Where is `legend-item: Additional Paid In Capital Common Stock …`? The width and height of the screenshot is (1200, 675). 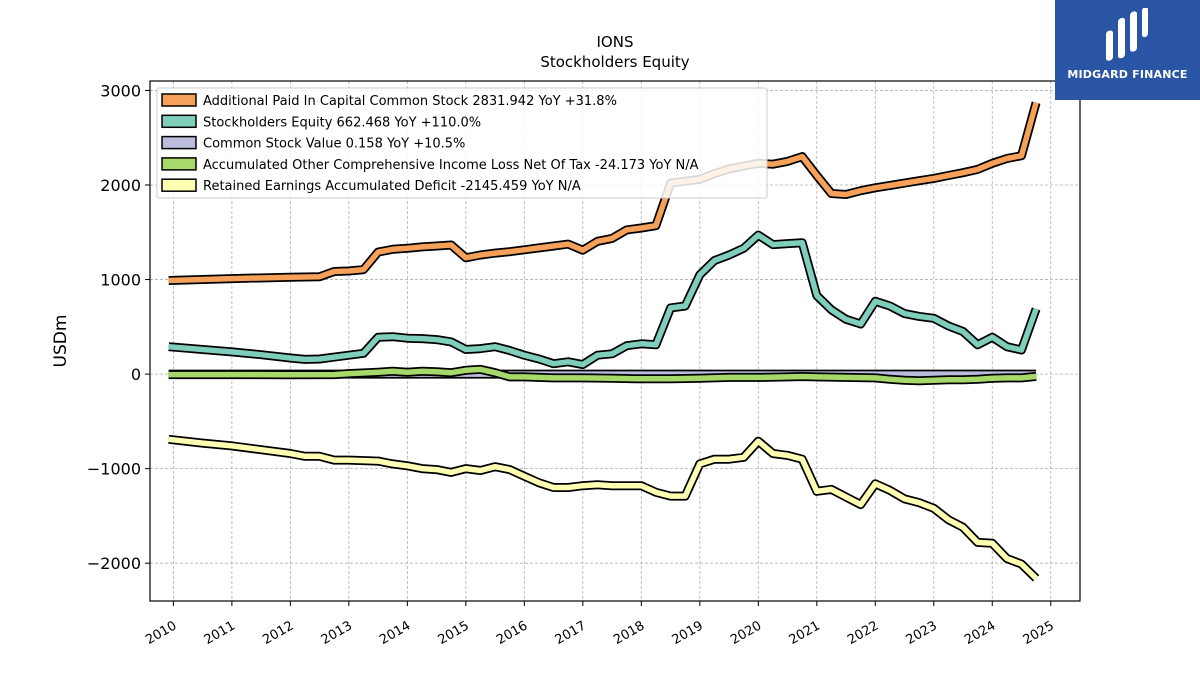 legend-item: Additional Paid In Capital Common Stock … is located at coordinates (389, 101).